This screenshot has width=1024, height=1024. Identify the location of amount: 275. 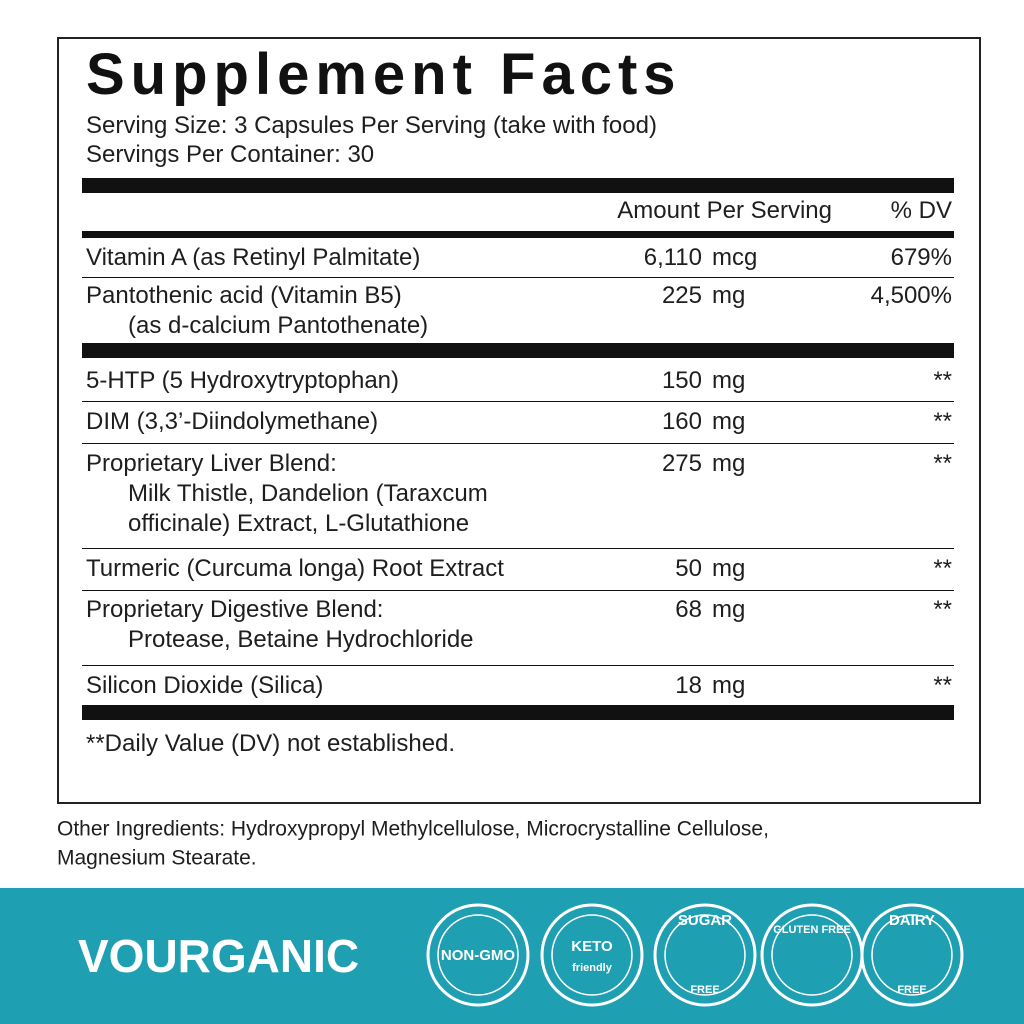
(681, 463).